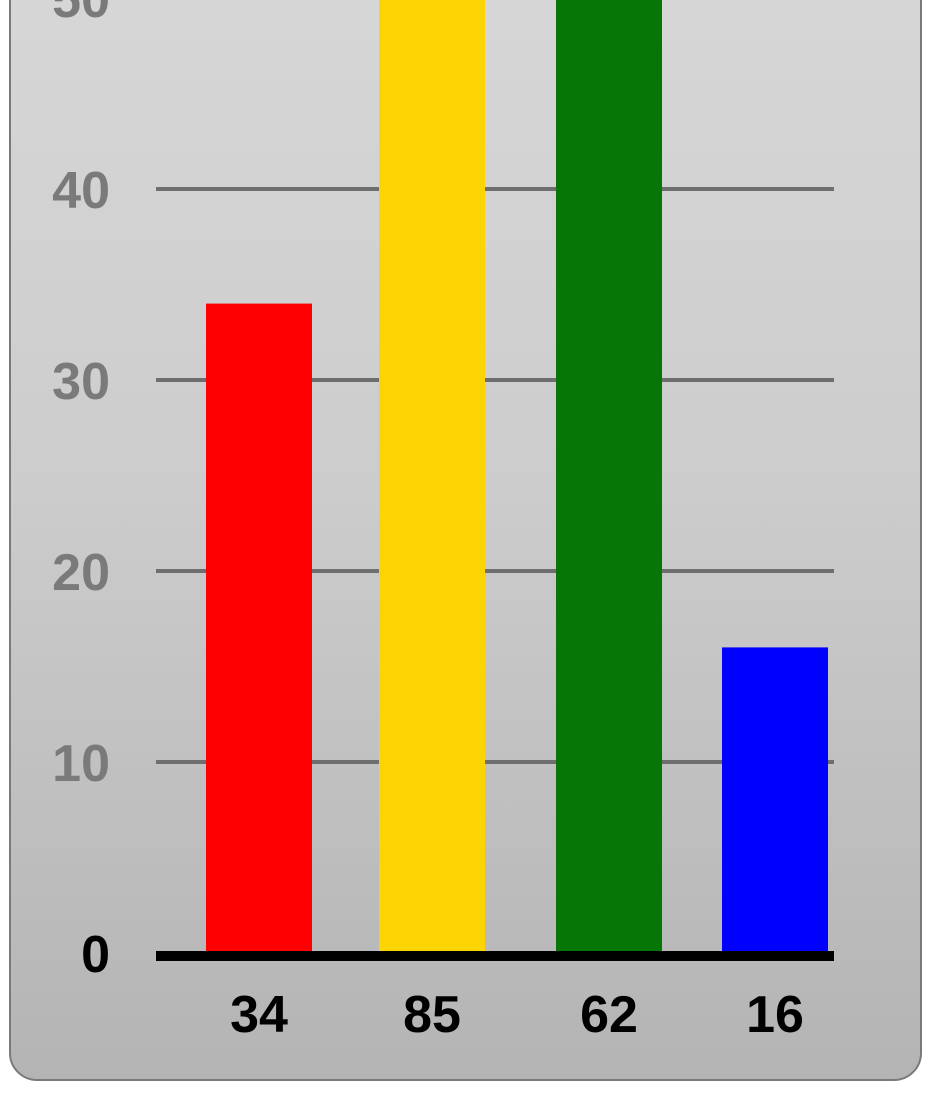 This screenshot has height=1100, width=950. I want to click on y-tick-label: 30, so click(81, 382).